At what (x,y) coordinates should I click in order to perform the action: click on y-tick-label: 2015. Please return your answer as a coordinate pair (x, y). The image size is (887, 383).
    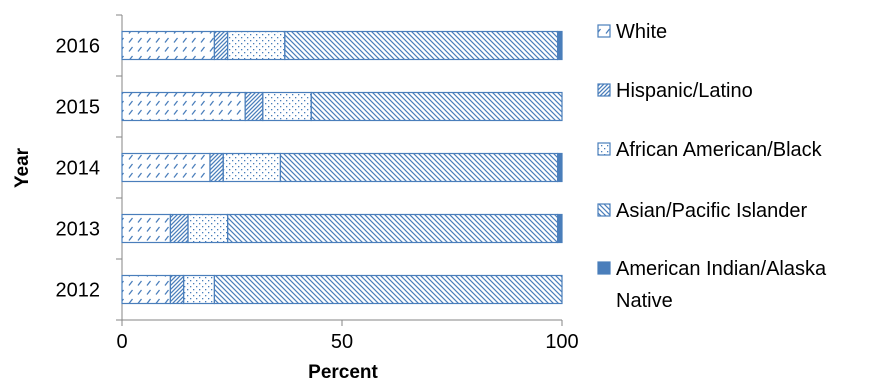
    Looking at the image, I should click on (78, 108).